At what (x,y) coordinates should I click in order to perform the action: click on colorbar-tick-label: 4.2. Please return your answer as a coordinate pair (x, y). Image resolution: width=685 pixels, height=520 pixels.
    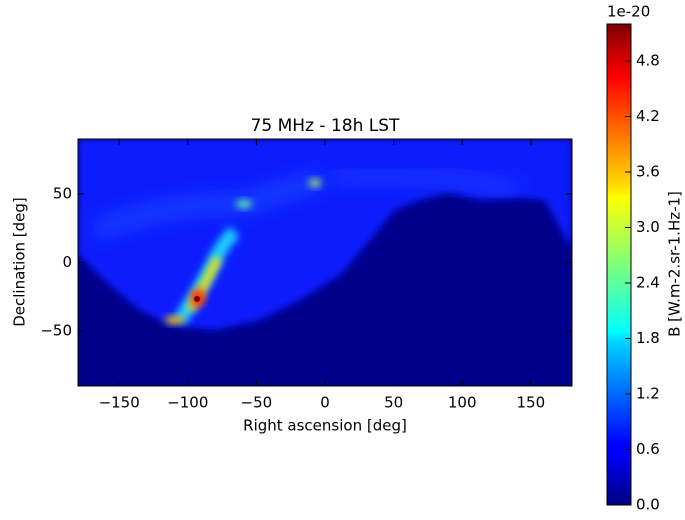
    Looking at the image, I should click on (648, 116).